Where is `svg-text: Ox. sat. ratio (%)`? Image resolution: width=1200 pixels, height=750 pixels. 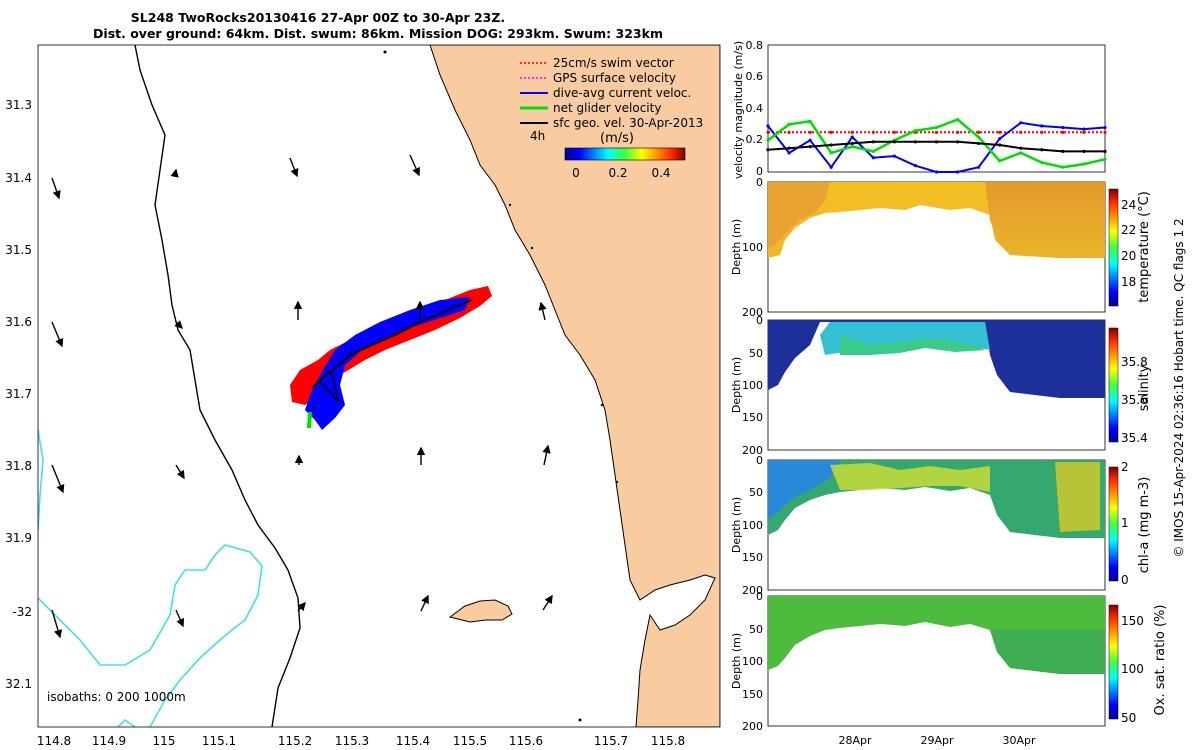 svg-text: Ox. sat. ratio (%) is located at coordinates (1160, 660).